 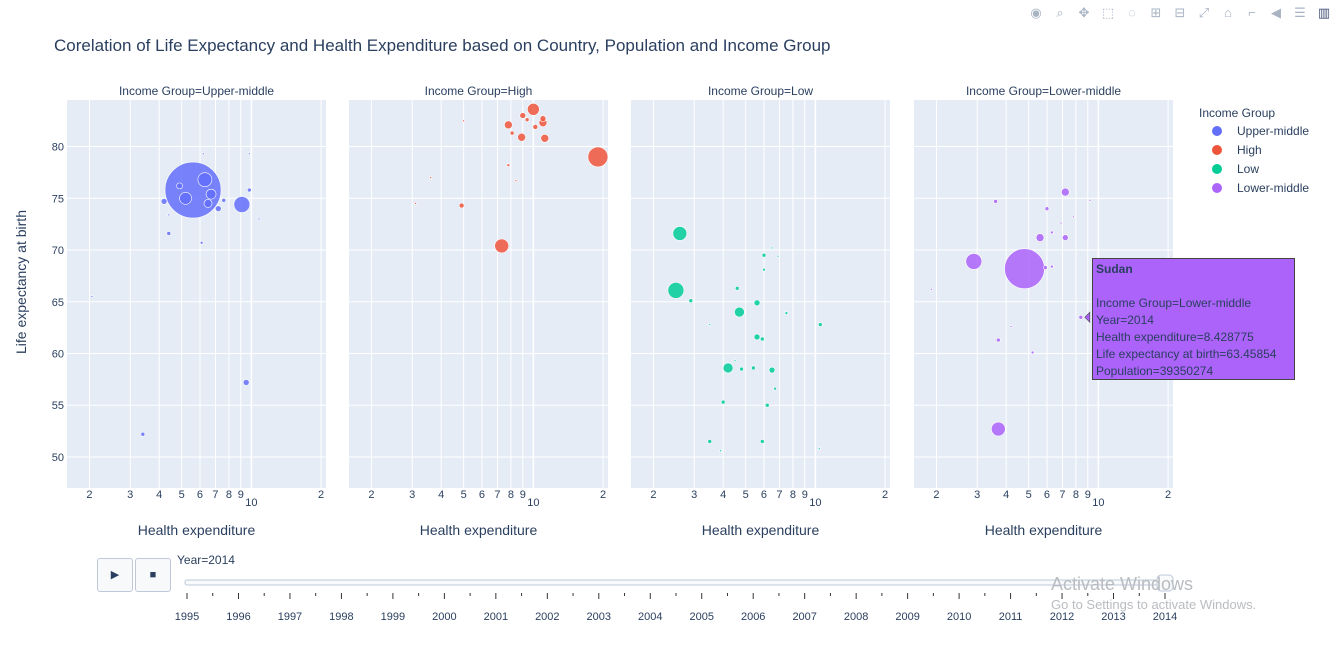 What do you see at coordinates (1060, 12) in the screenshot?
I see `zoom-icon: ⌕` at bounding box center [1060, 12].